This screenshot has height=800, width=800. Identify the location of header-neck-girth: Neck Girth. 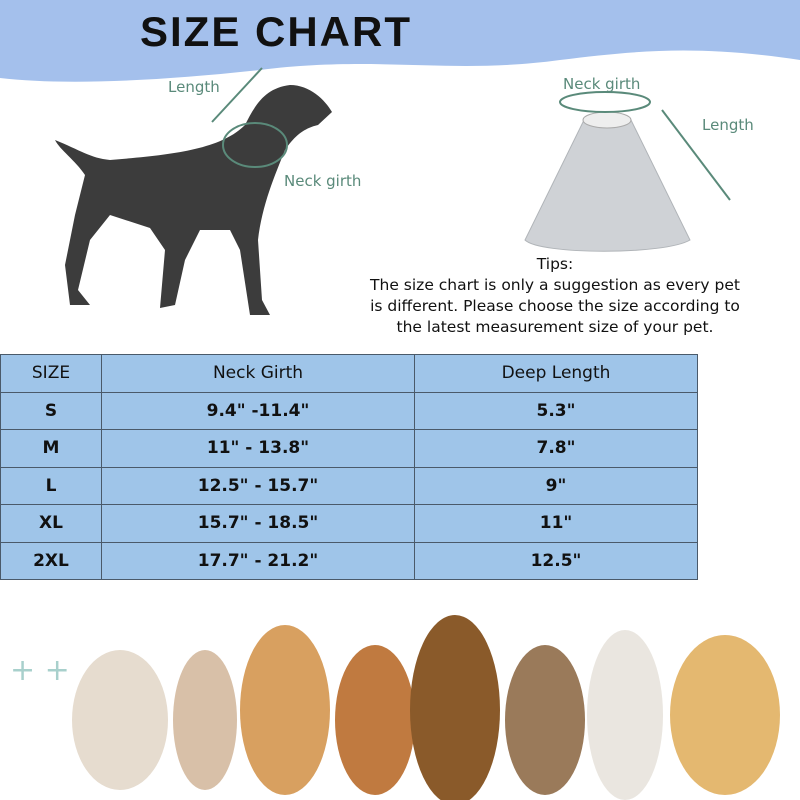
(258, 373).